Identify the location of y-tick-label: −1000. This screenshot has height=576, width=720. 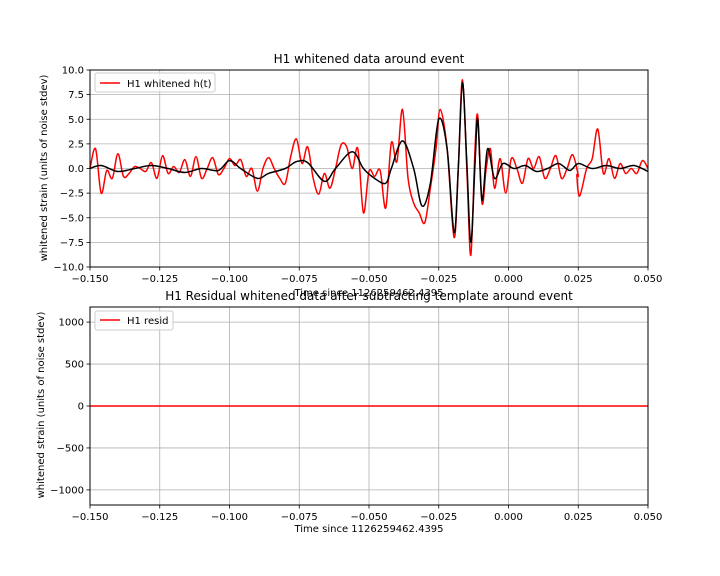
(67, 490).